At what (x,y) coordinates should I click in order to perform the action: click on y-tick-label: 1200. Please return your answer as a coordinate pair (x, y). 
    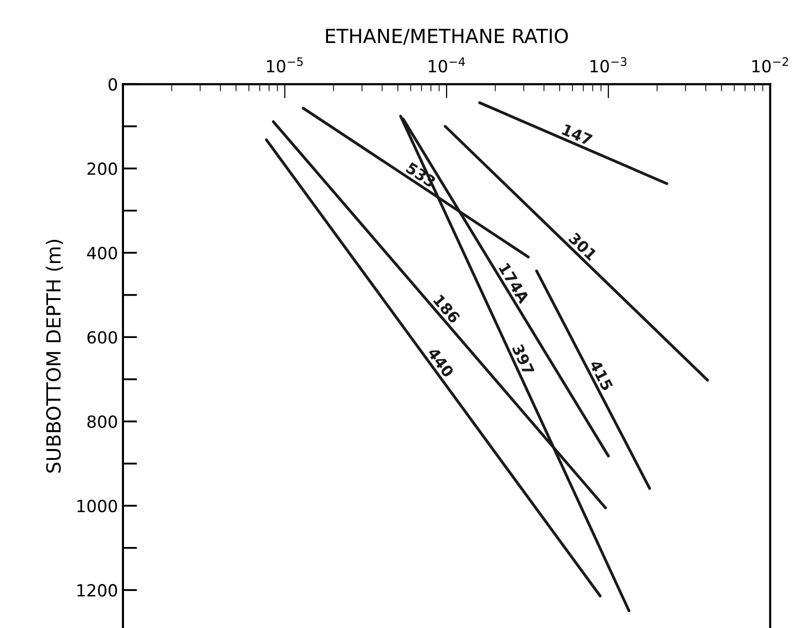
    Looking at the image, I should click on (97, 590).